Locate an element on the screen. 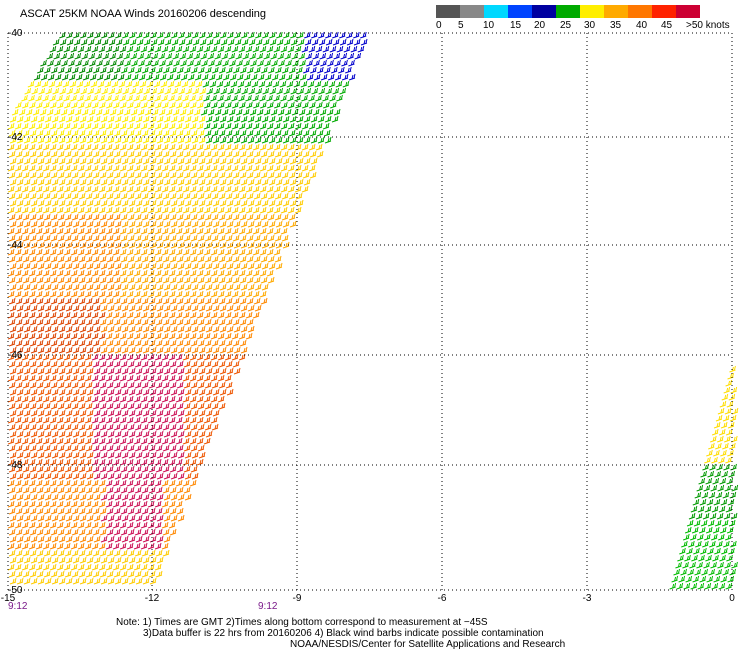 The height and width of the screenshot is (650, 740). longitude-label: -15 is located at coordinates (8, 598).